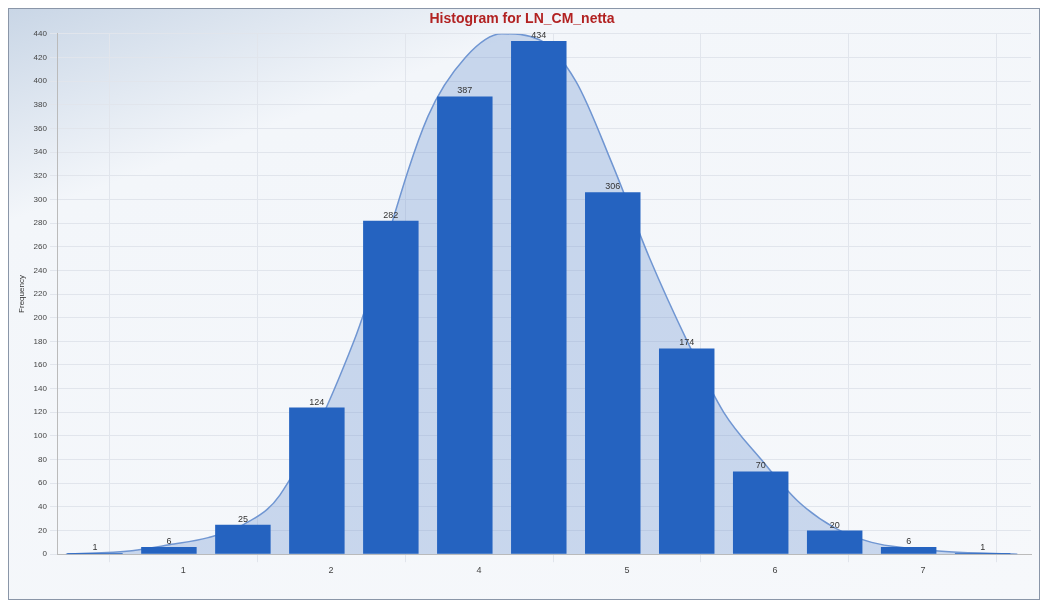  I want to click on x-tick-label: 4, so click(479, 570).